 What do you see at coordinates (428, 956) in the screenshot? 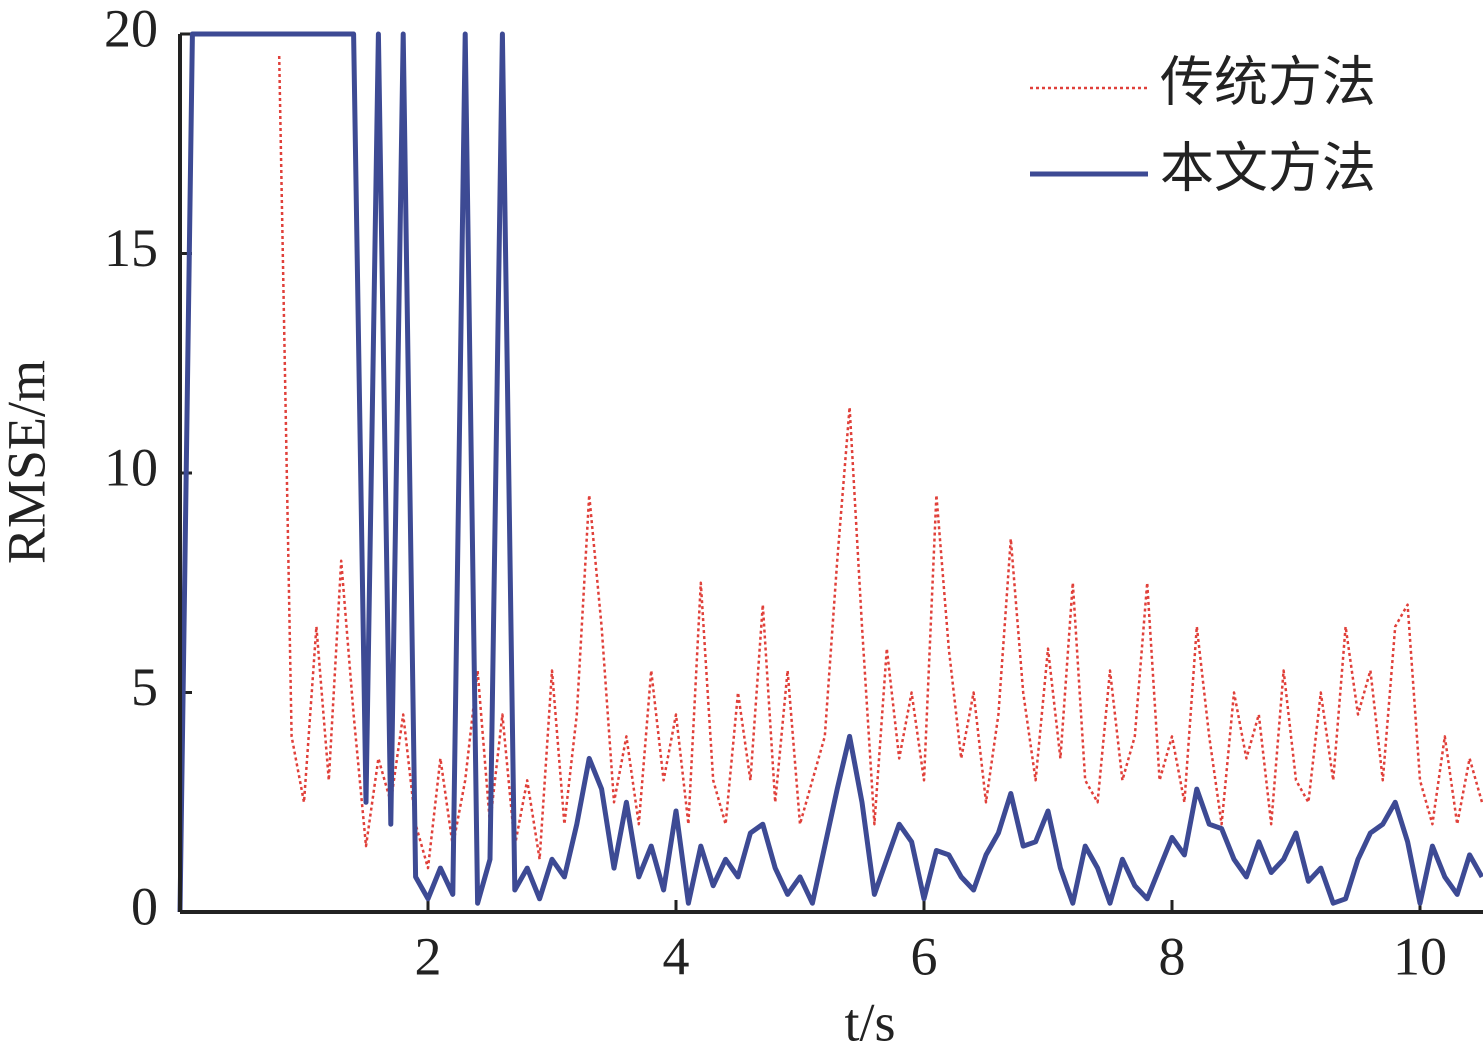
I see `x-tick-label: 2` at bounding box center [428, 956].